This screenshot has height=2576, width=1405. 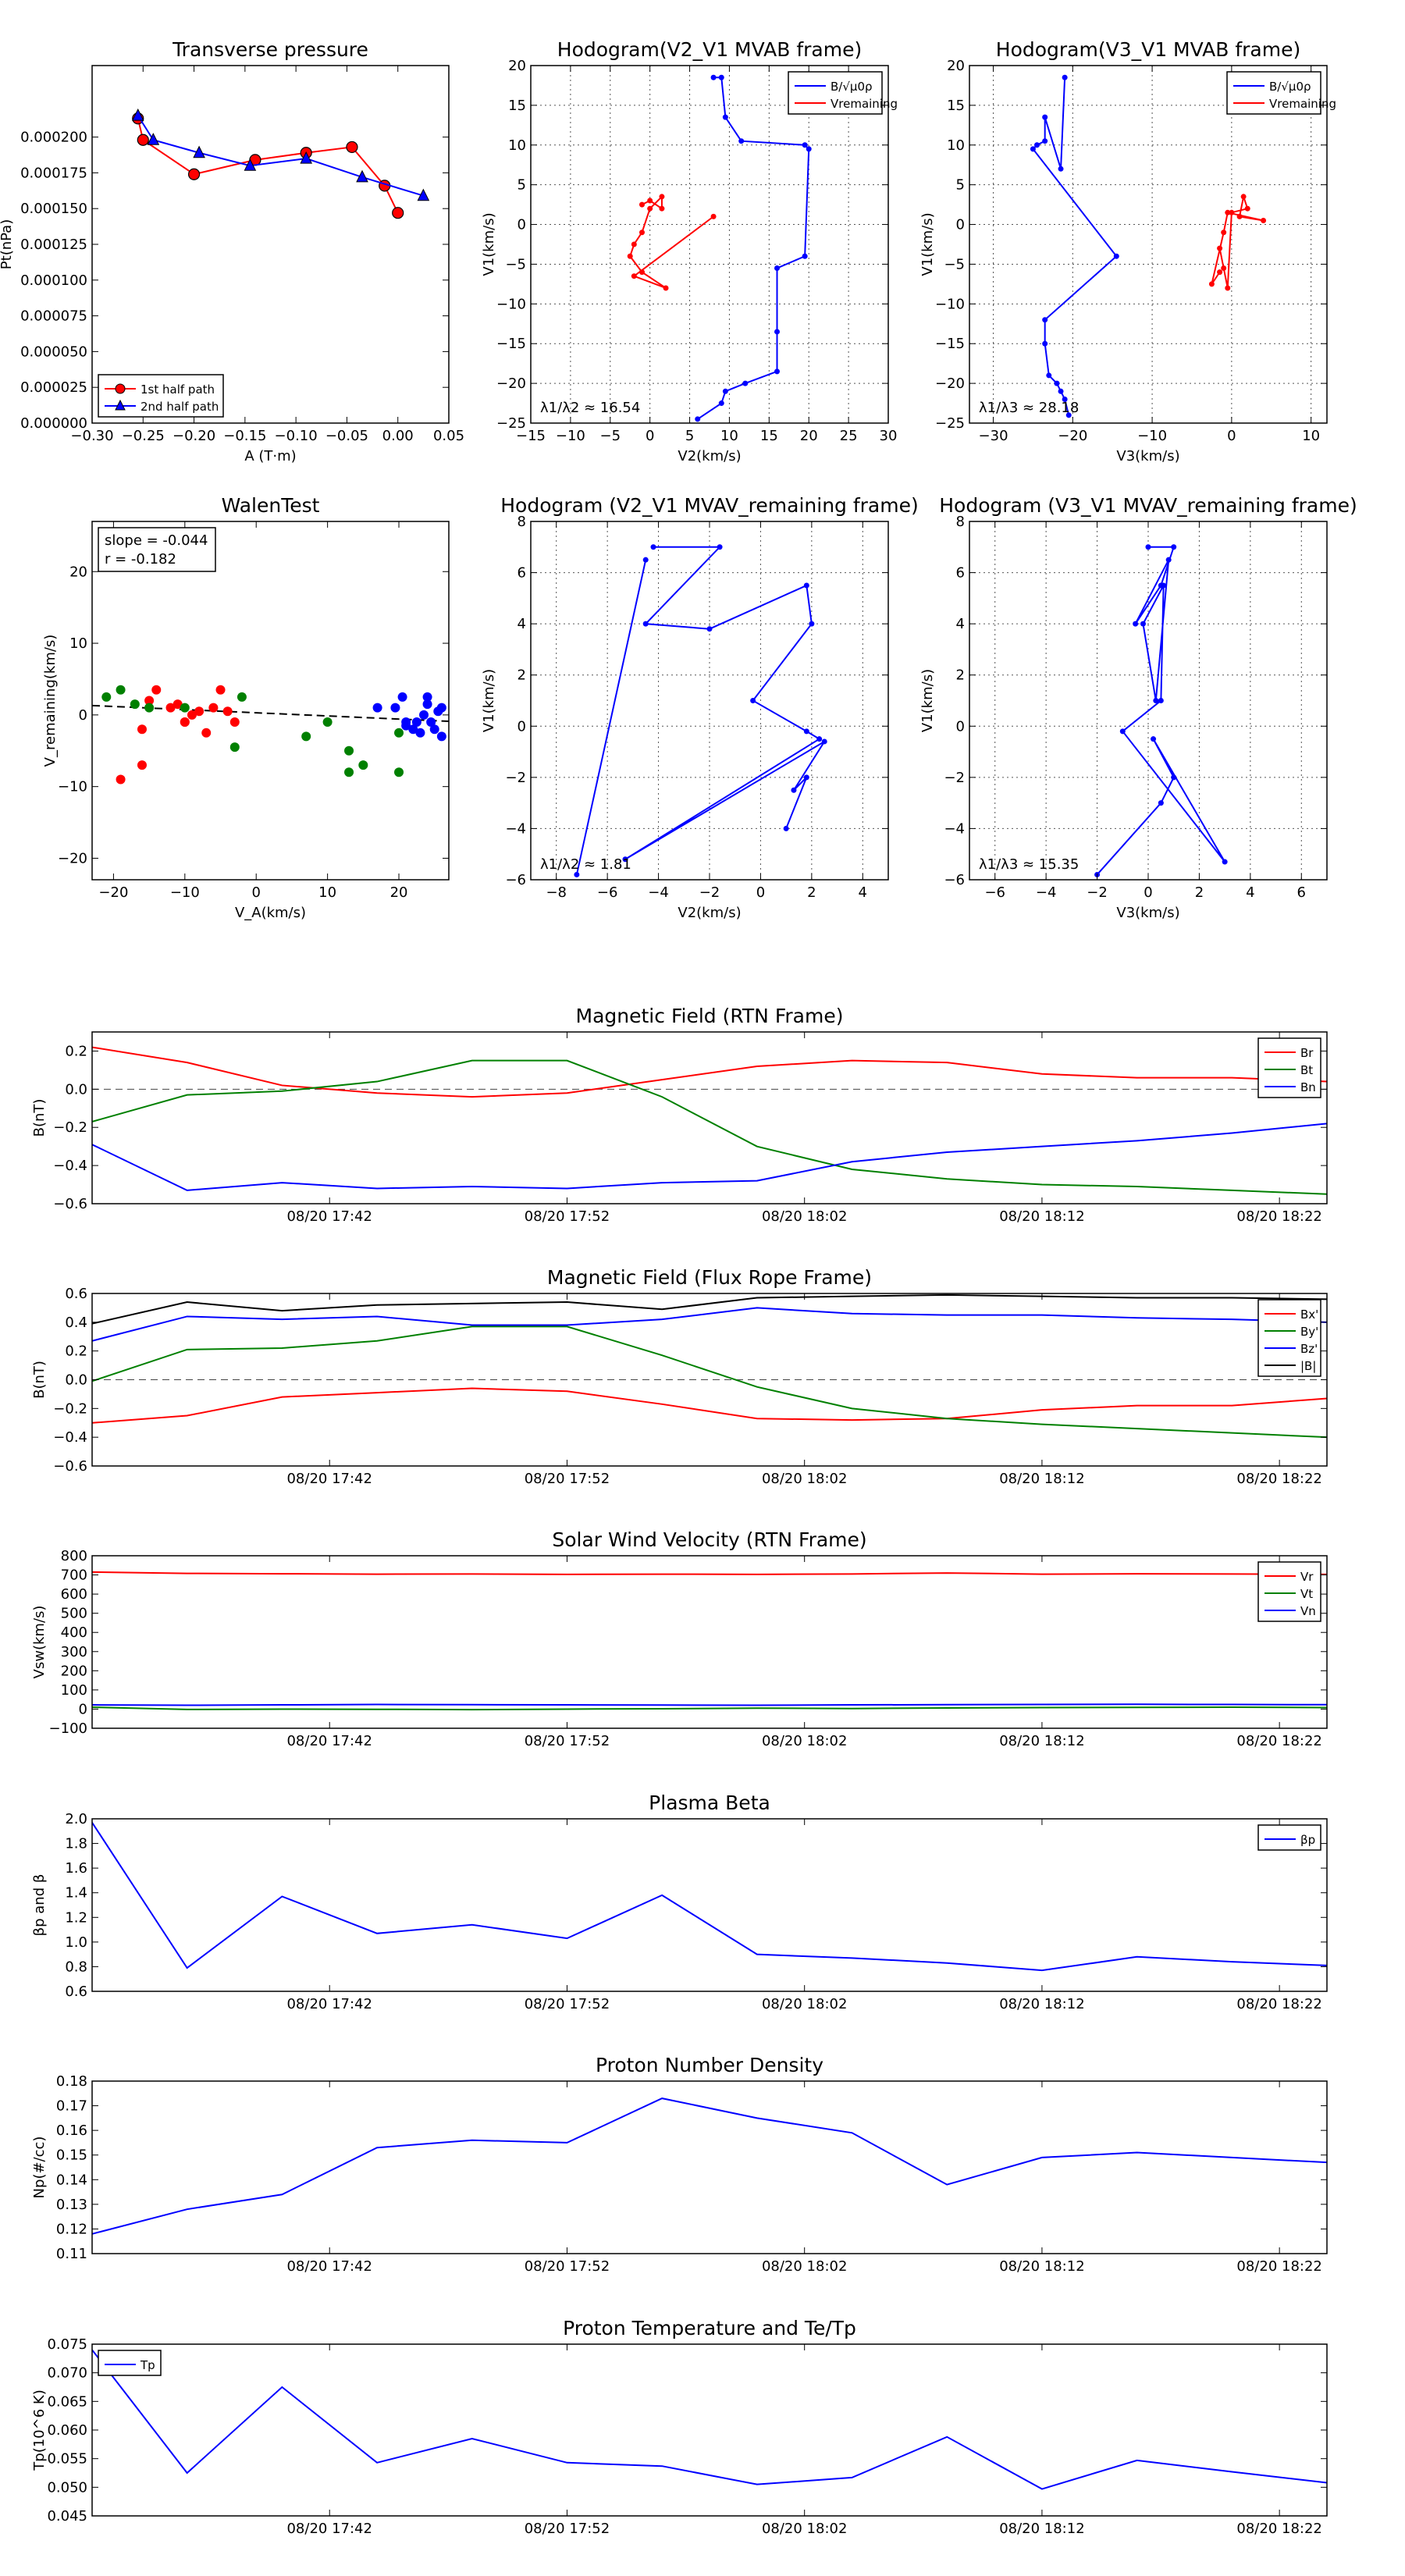 What do you see at coordinates (76, 1323) in the screenshot?
I see `y-tick-label: 0.4` at bounding box center [76, 1323].